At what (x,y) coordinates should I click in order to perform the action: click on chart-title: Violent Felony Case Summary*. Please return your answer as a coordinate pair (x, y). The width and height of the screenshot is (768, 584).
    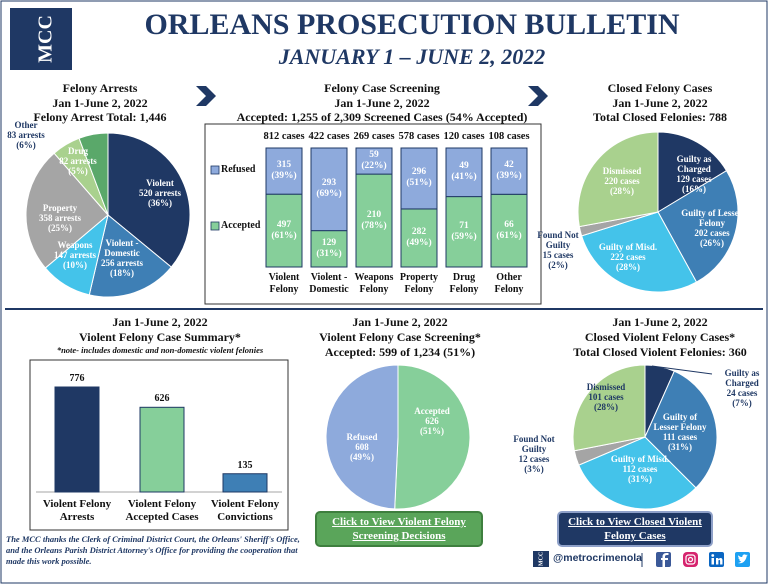
    Looking at the image, I should click on (160, 337).